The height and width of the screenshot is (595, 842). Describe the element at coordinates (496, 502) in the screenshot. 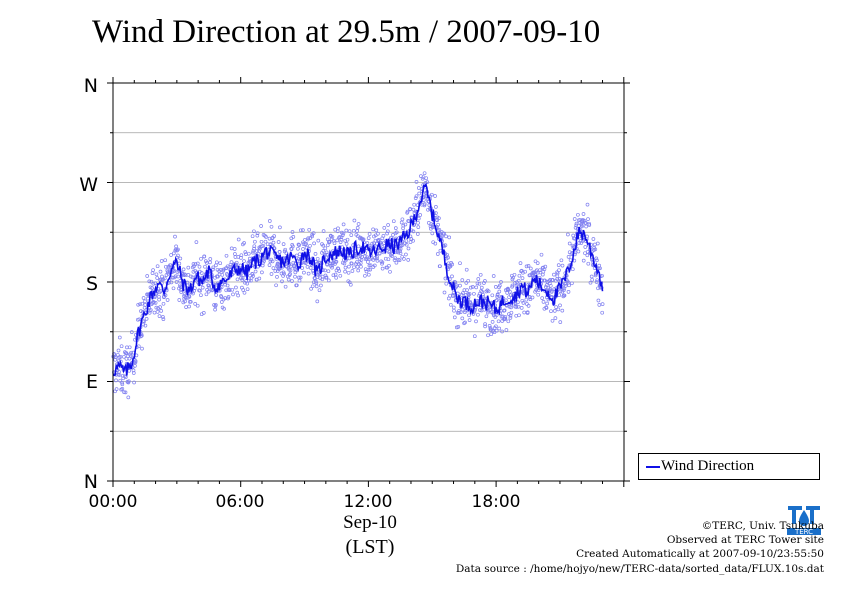

I see `x-tick-label: 18:00` at that location.